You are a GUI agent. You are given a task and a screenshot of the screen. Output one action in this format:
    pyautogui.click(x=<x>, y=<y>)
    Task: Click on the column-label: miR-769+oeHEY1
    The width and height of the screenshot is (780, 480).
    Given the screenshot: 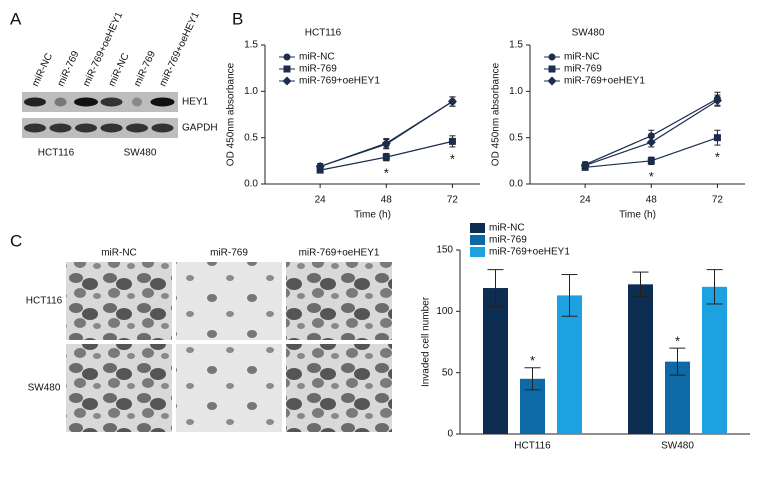 What is the action you would take?
    pyautogui.click(x=339, y=253)
    